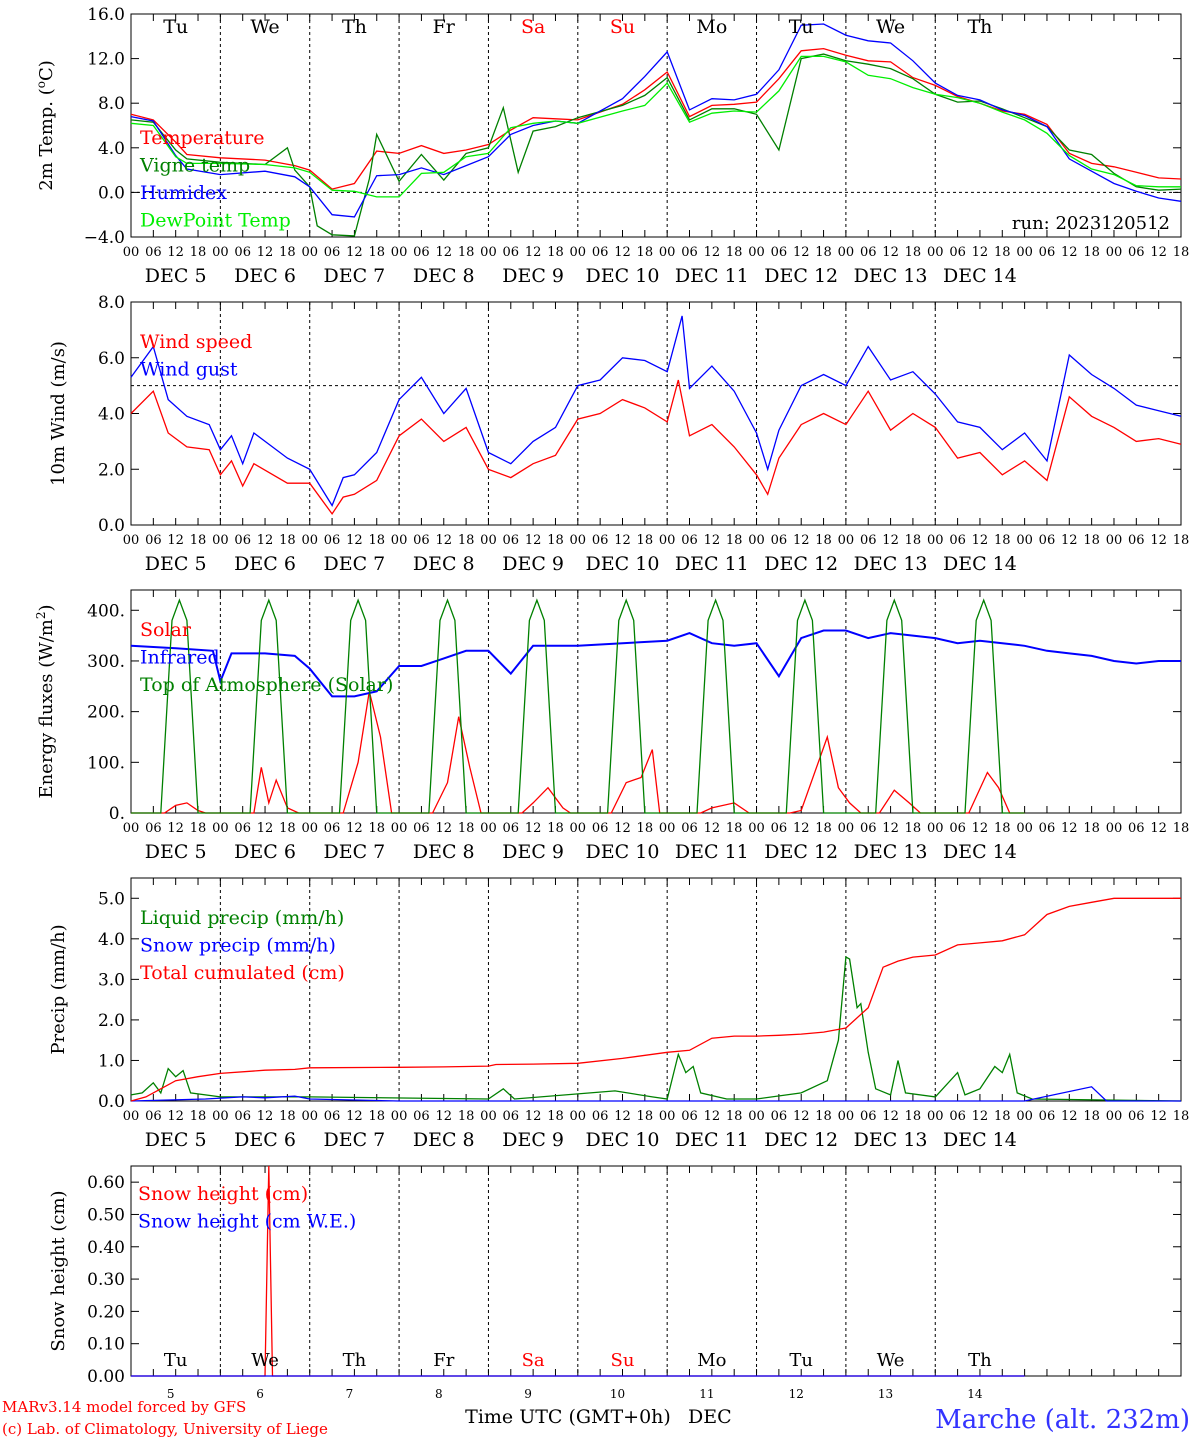 The height and width of the screenshot is (1445, 1194). Describe the element at coordinates (266, 685) in the screenshot. I see `legend-entry: Top of Atmosphere (Solar)` at that location.